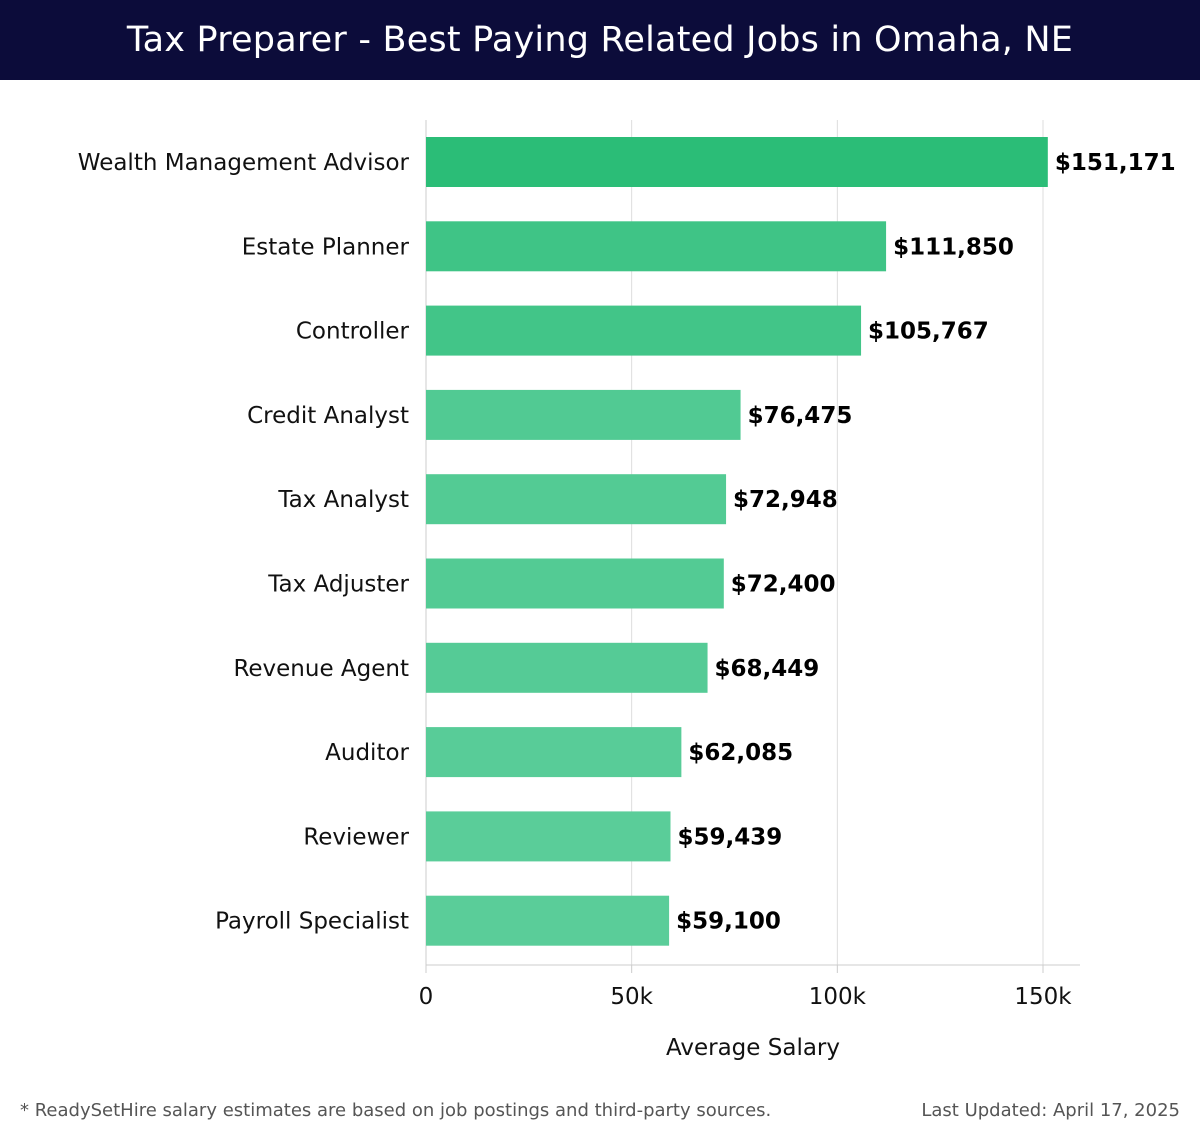 The width and height of the screenshot is (1200, 1140). Describe the element at coordinates (321, 669) in the screenshot. I see `category-label: Revenue Agent` at that location.